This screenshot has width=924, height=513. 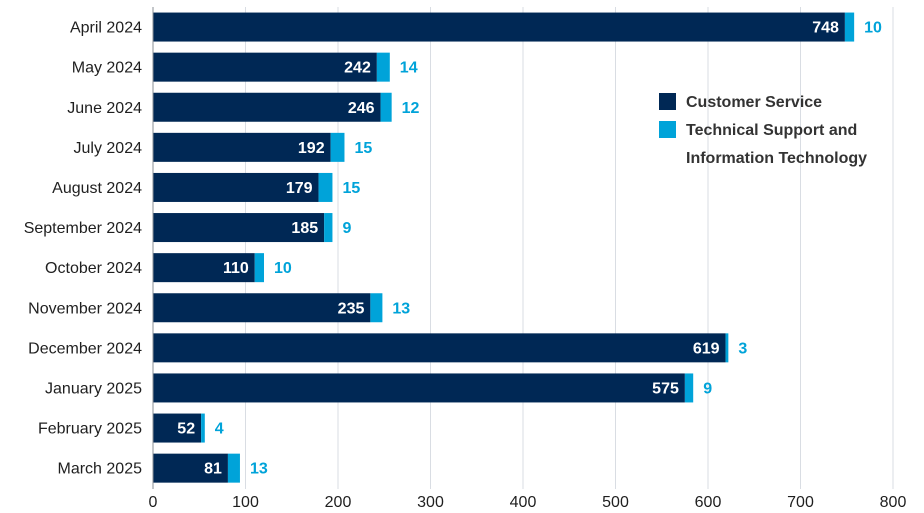 What do you see at coordinates (523, 502) in the screenshot?
I see `x-tick-label: 400` at bounding box center [523, 502].